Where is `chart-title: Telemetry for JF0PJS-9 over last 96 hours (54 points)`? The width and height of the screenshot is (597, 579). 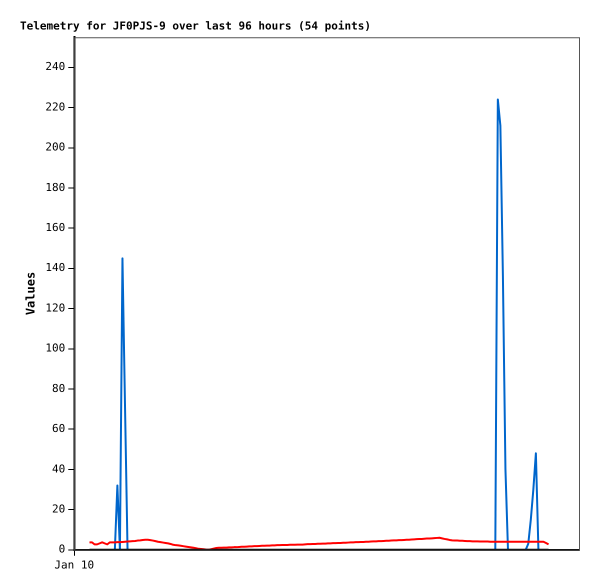 chart-title: Telemetry for JF0PJS-9 over last 96 hours (54 points) is located at coordinates (195, 25).